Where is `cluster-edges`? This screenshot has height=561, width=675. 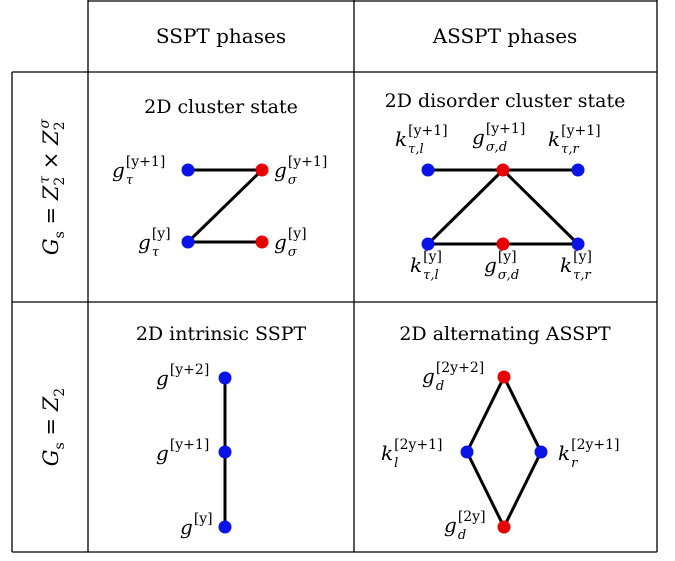
cluster-edges is located at coordinates (225, 206).